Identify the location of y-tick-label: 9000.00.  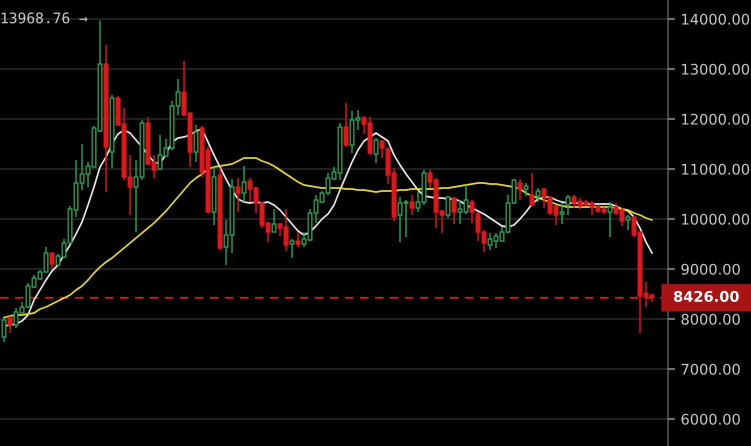
(710, 269).